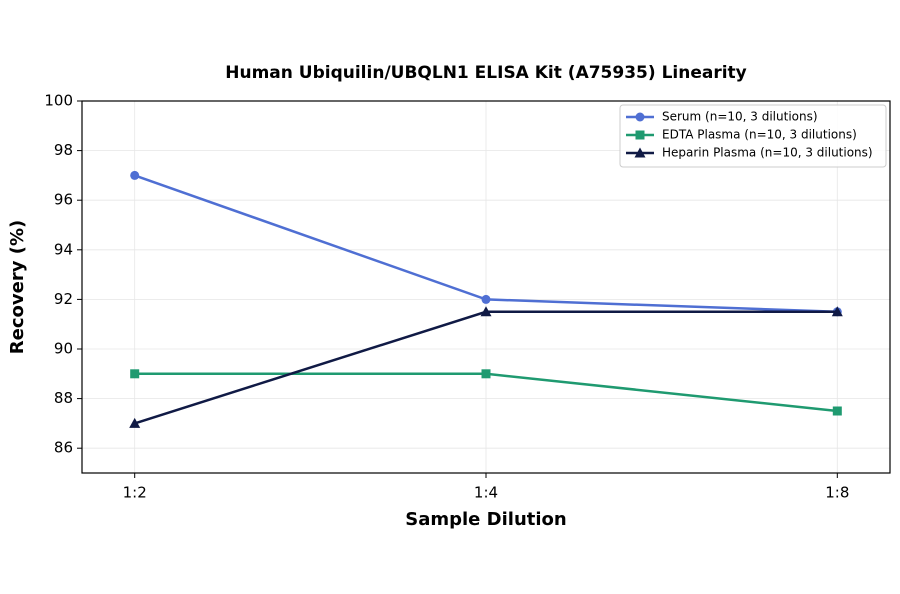  I want to click on y-tick-label: 92, so click(63, 299).